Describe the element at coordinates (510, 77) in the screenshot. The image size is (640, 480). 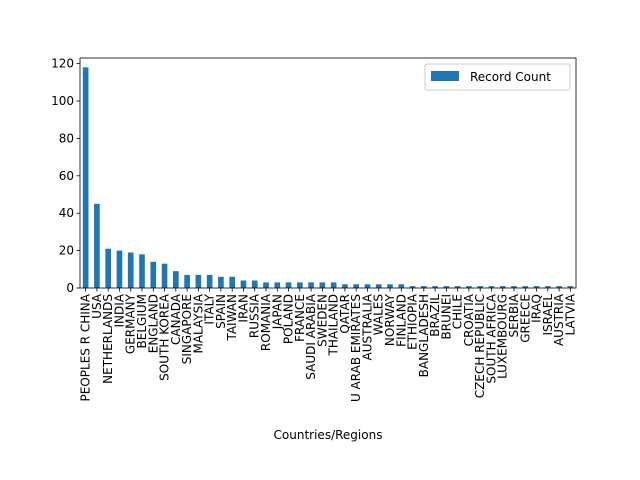
I see `legend-label: Record Count` at that location.